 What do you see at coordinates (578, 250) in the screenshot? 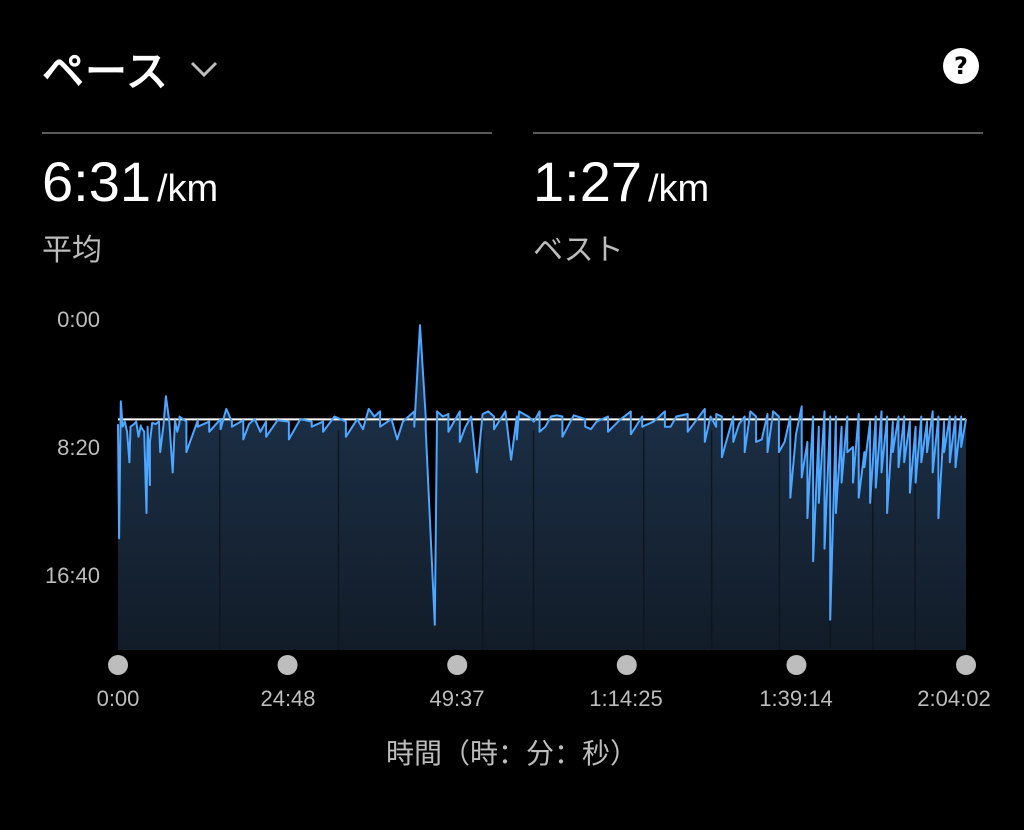
I see `best-pace-label: ベスト` at bounding box center [578, 250].